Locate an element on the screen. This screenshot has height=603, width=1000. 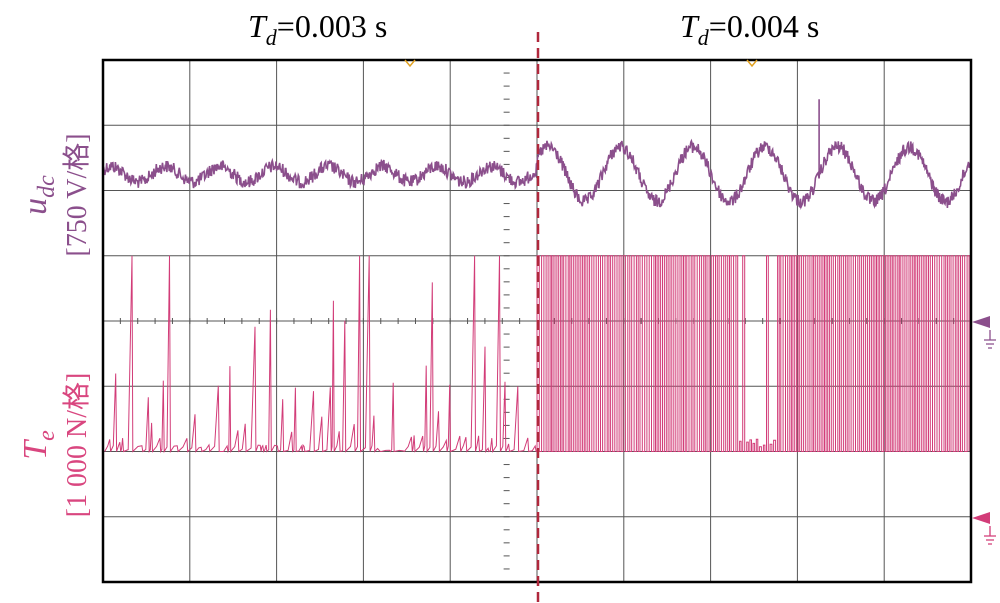
ylabel-top: udc [750 V/格] is located at coordinates (55, 194).